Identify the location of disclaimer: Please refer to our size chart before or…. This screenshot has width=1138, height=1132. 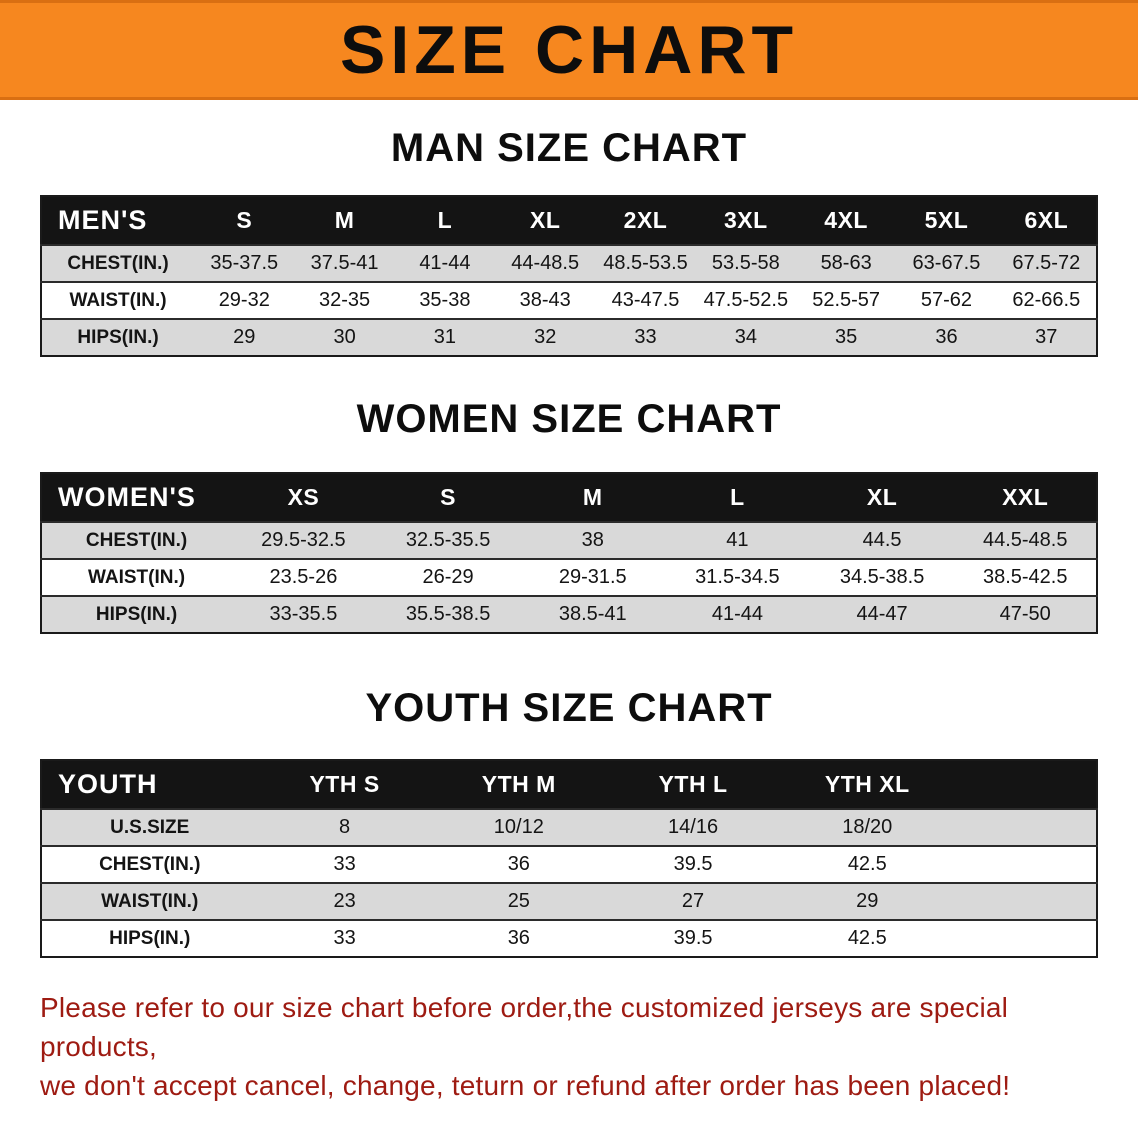
(569, 1046).